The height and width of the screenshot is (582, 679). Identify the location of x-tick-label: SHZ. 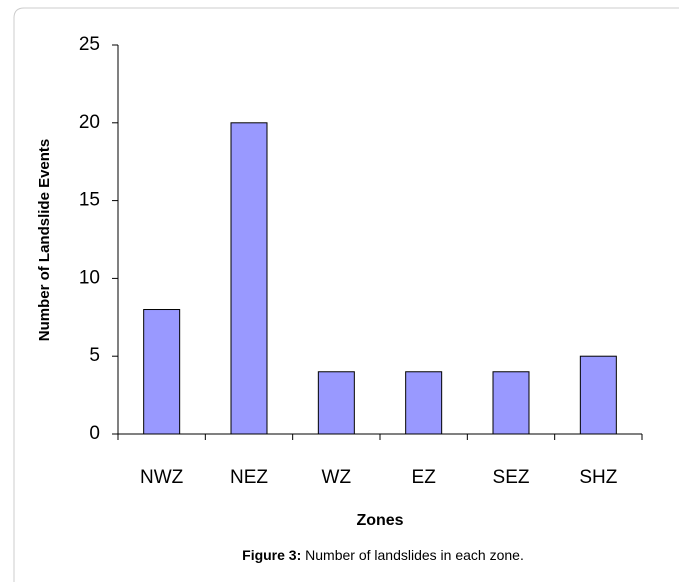
(598, 477).